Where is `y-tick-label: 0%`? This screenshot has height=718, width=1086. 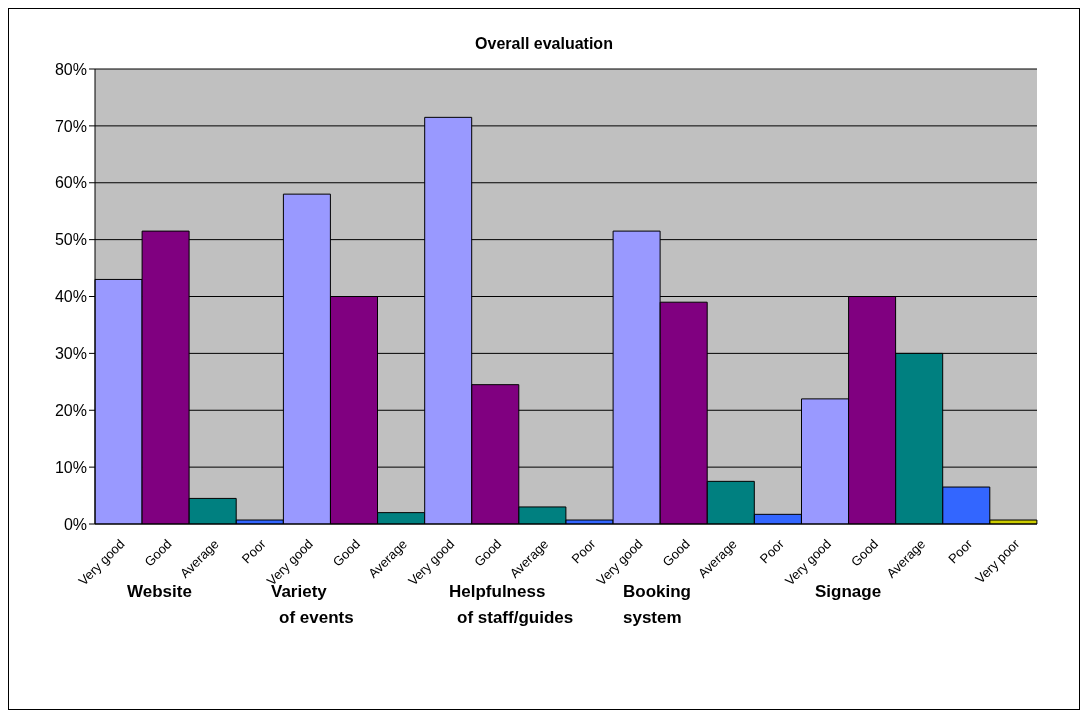
y-tick-label: 0% is located at coordinates (75, 524).